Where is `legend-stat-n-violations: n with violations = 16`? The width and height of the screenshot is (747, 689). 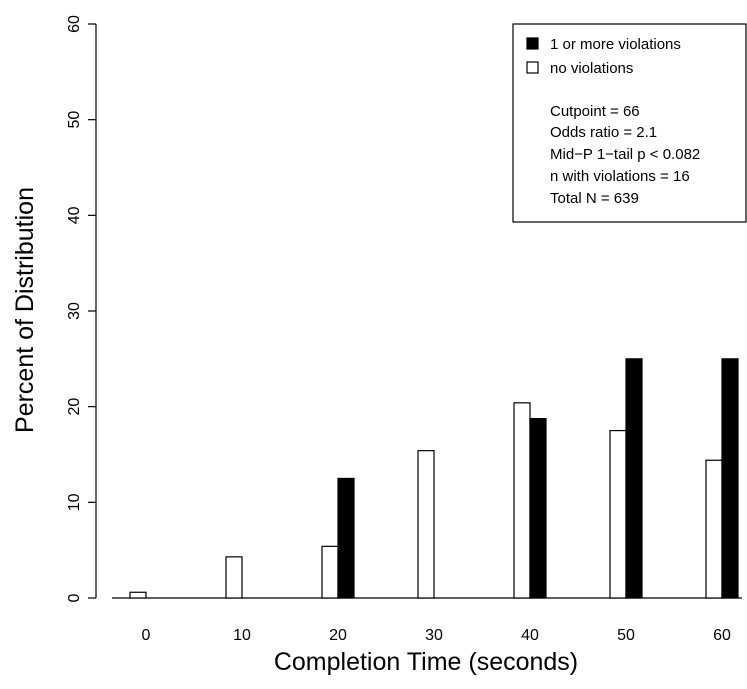
legend-stat-n-violations: n with violations = 16 is located at coordinates (620, 176).